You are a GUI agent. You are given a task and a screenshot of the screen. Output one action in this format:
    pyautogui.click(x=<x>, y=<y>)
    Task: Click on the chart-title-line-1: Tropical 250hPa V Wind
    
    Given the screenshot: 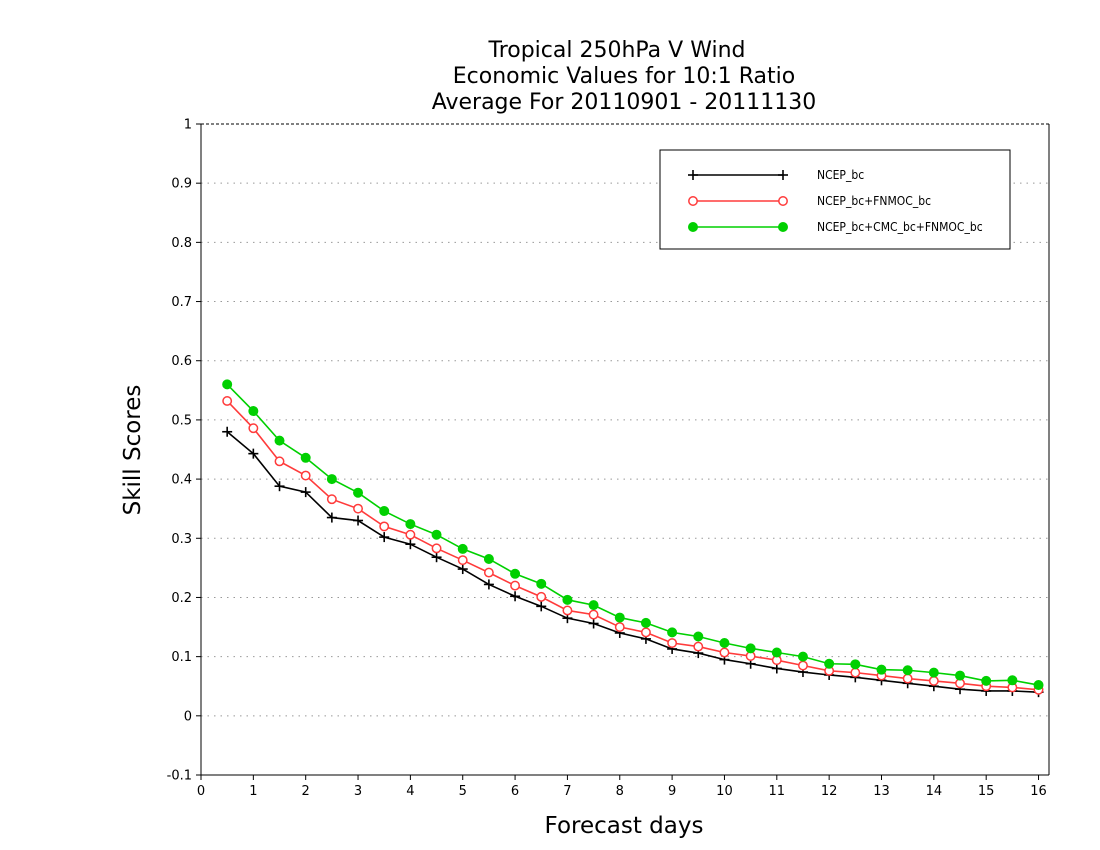 What is the action you would take?
    pyautogui.click(x=616, y=50)
    